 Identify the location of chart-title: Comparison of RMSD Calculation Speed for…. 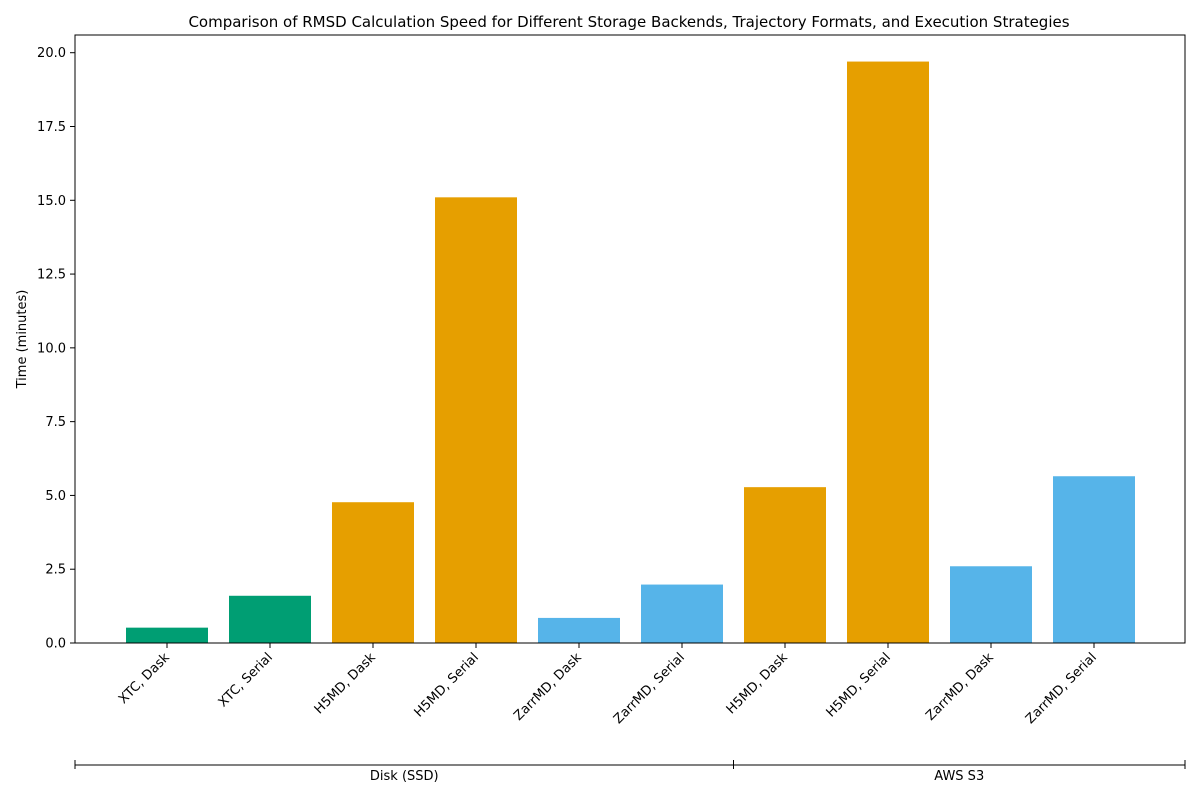
(628, 22).